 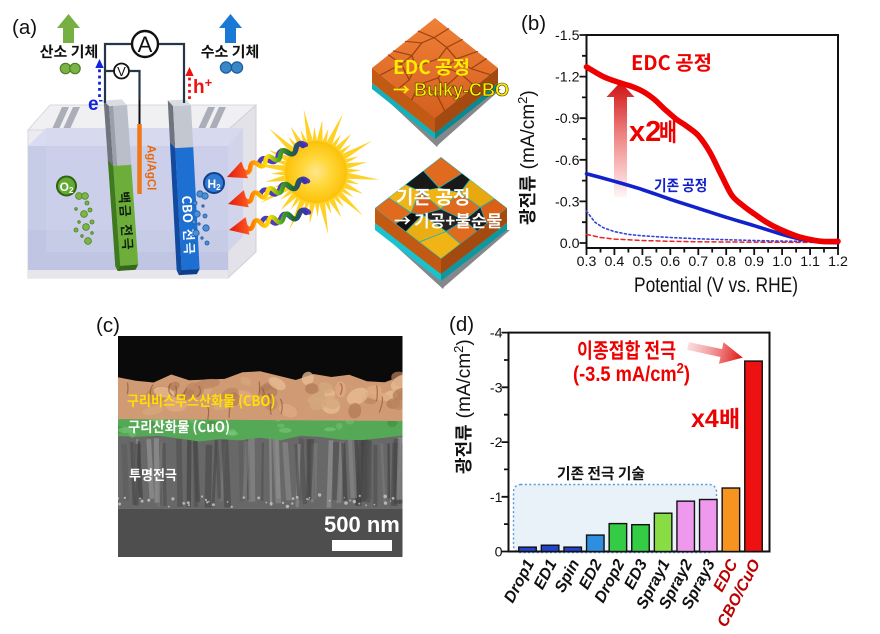 What do you see at coordinates (461, 324) in the screenshot?
I see `svg-text: (d)` at bounding box center [461, 324].